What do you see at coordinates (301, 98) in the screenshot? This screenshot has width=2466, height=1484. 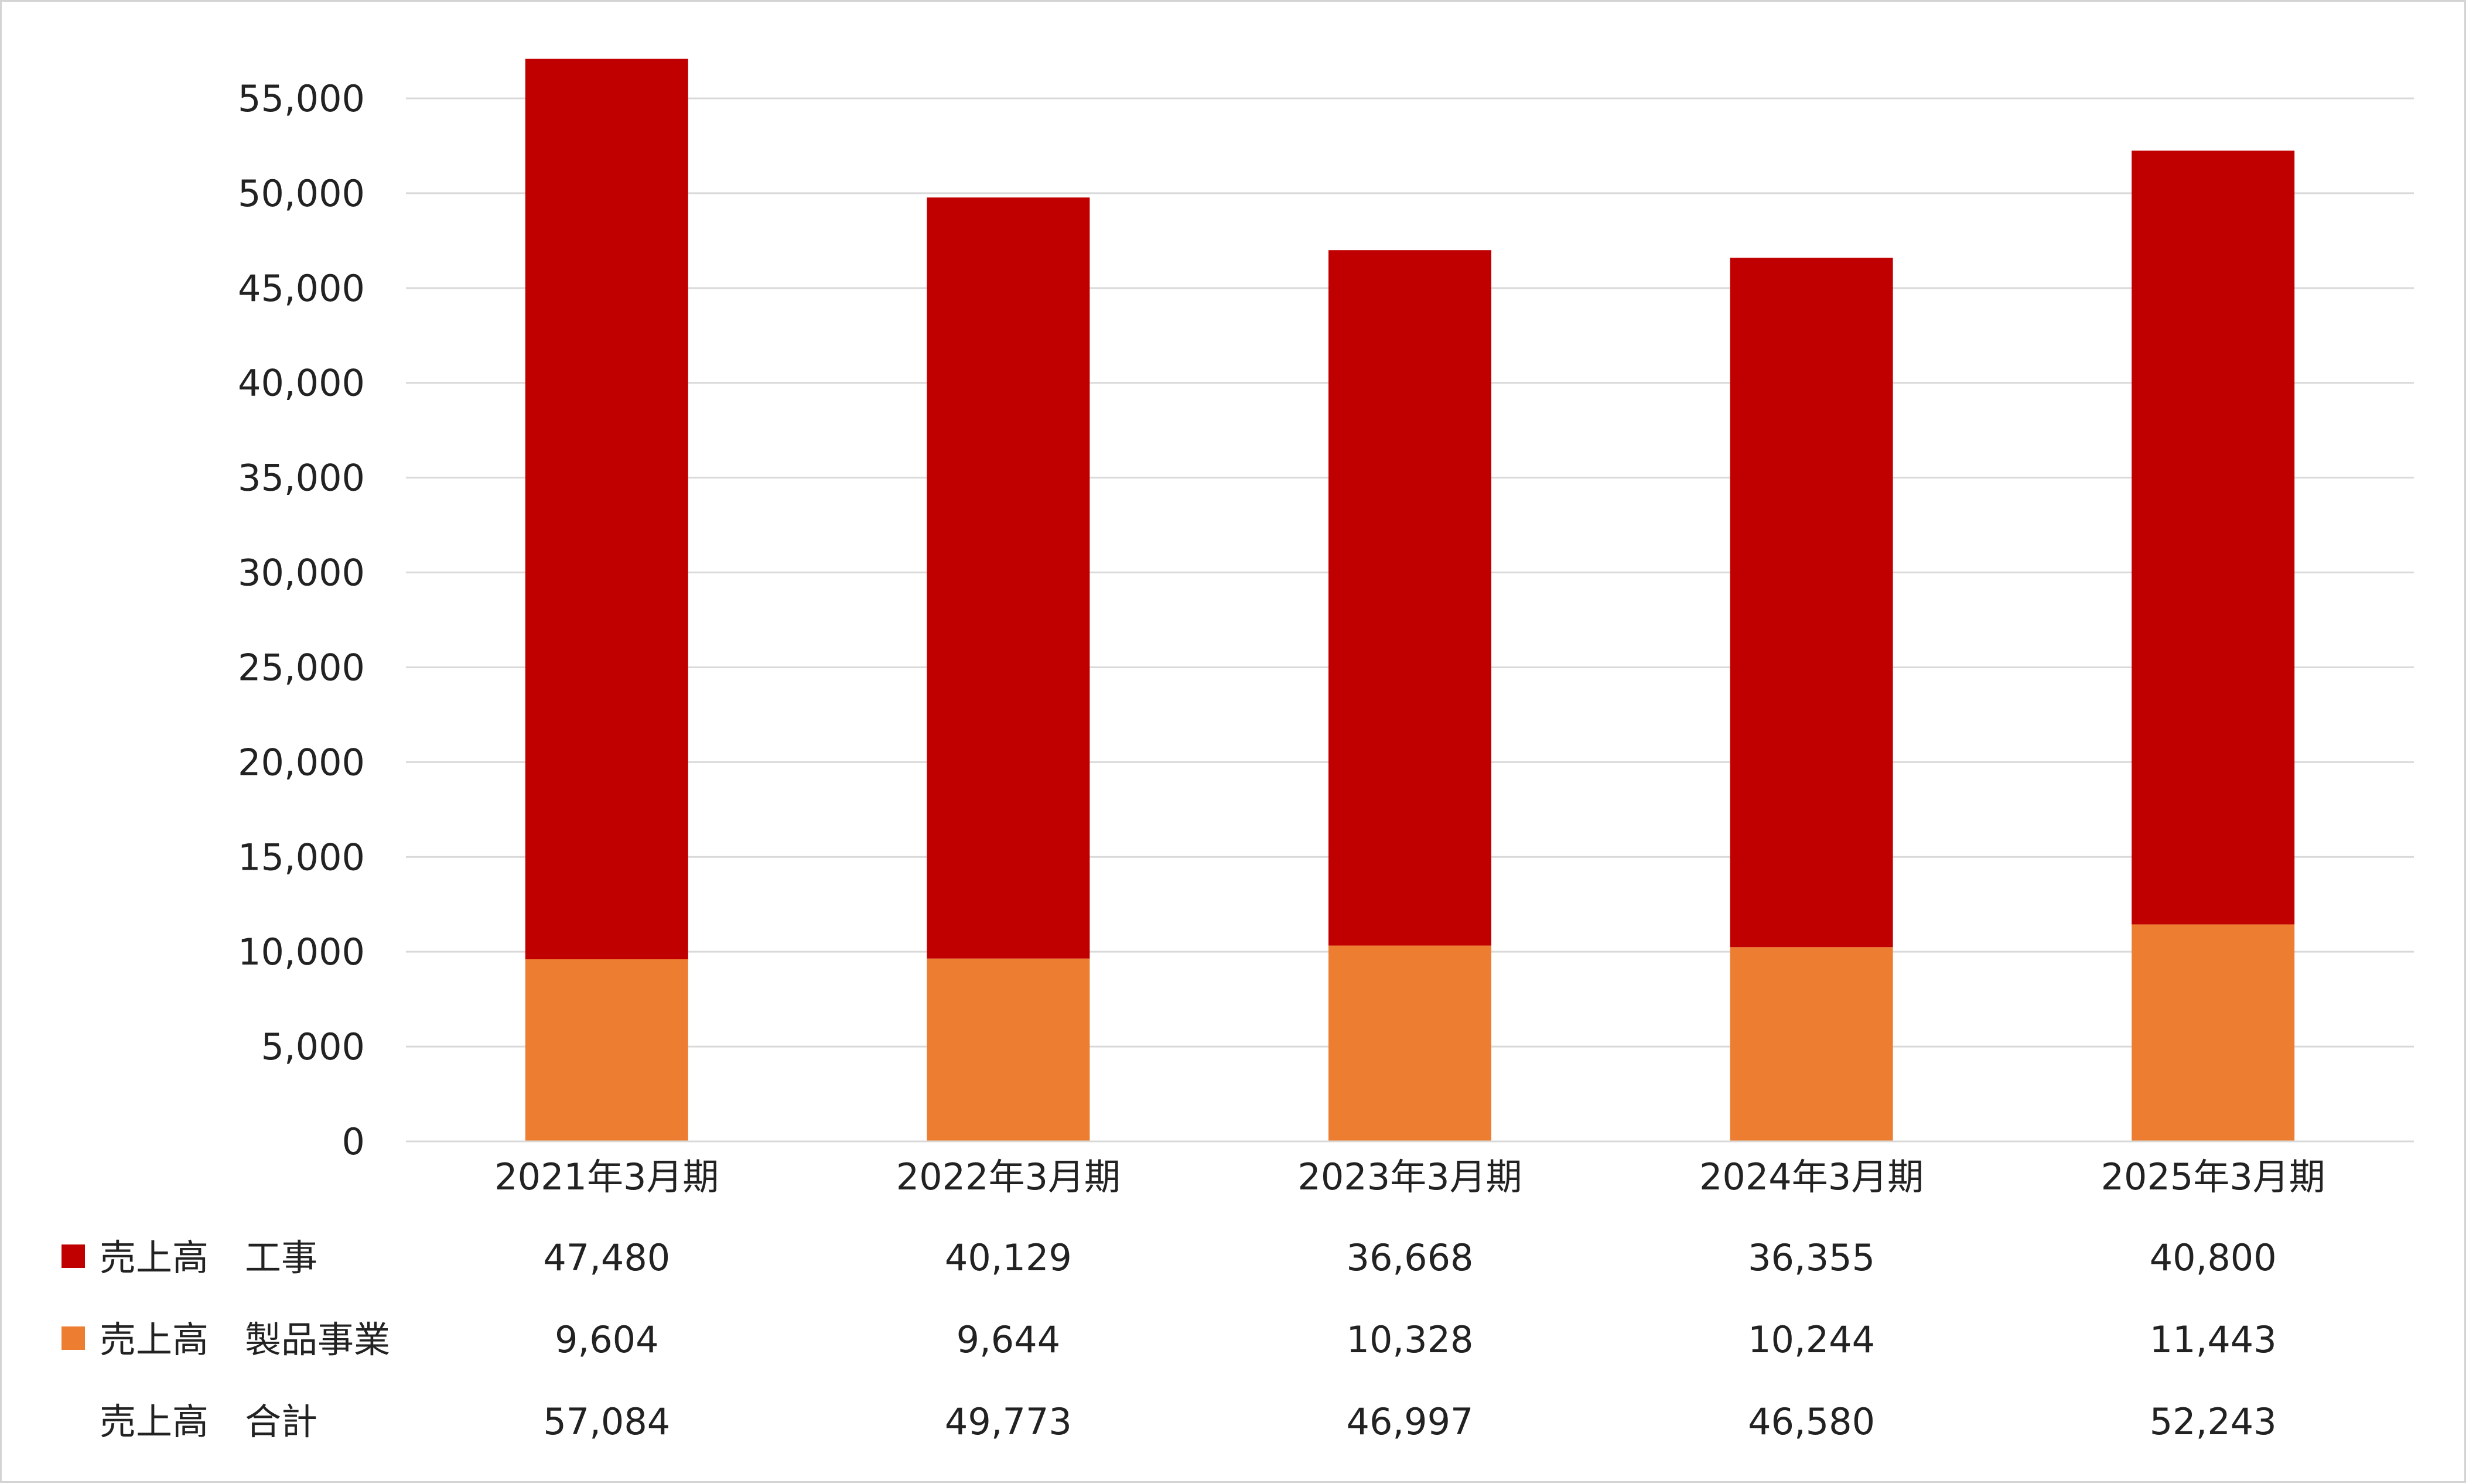 I see `y-tick-label: 55,000` at bounding box center [301, 98].